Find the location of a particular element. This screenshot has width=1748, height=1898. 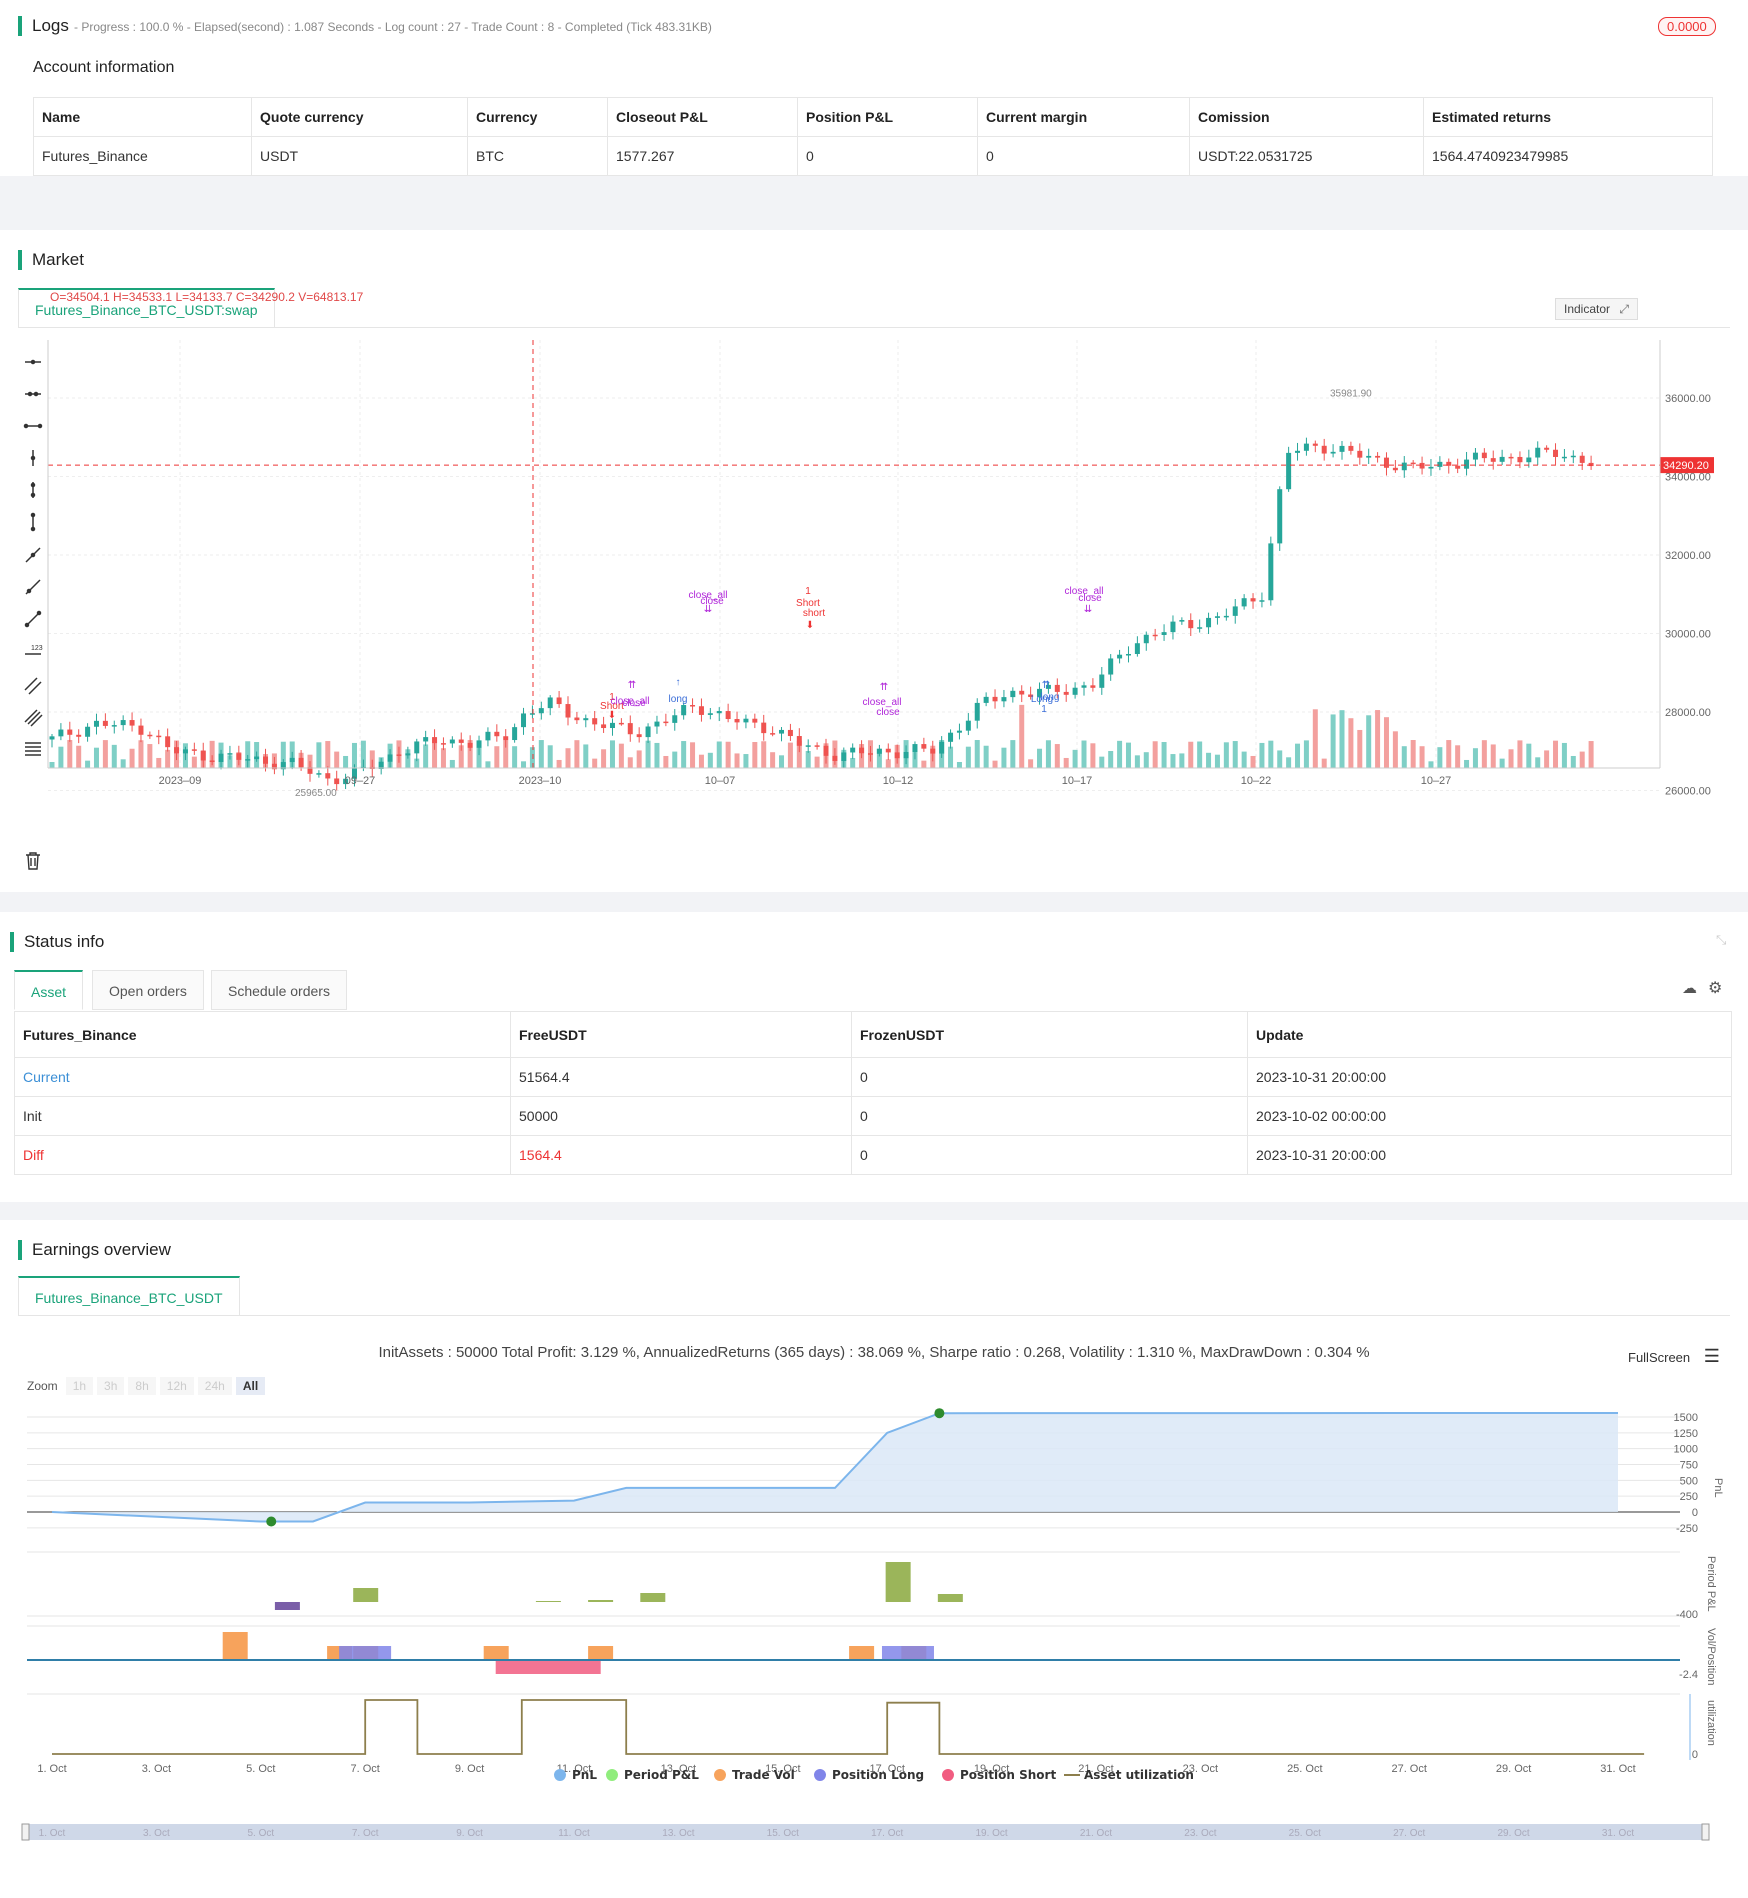

horizontal-ray-icon is located at coordinates (33, 362).